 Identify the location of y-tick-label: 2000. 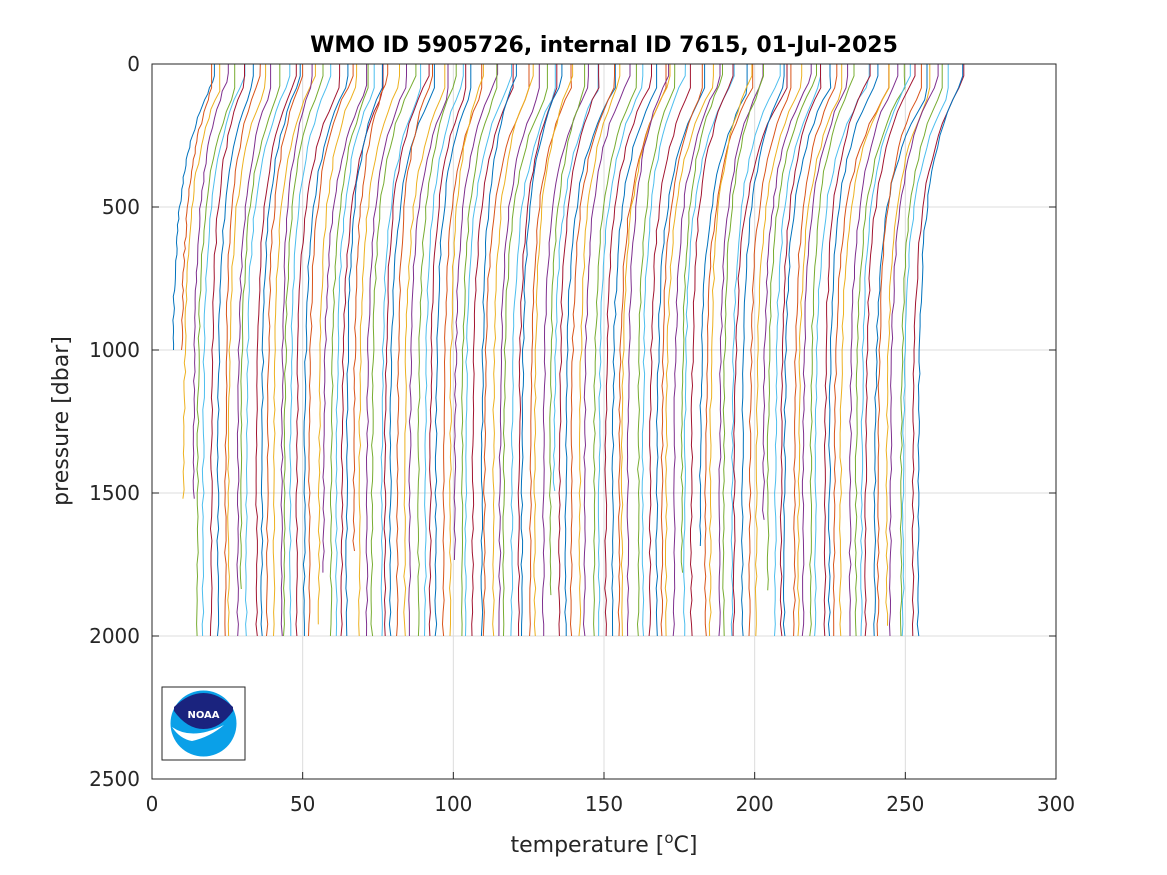
(114, 636).